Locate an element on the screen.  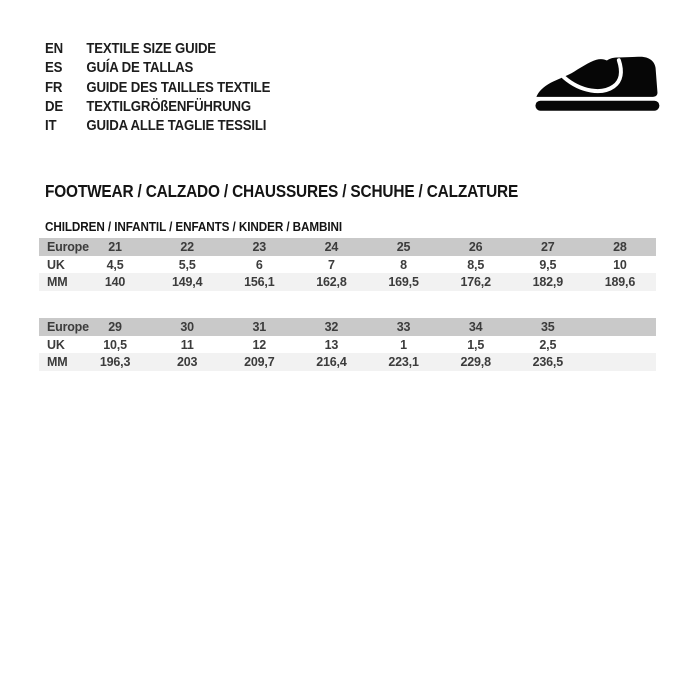
language-title: GUIDA ALLE TAGLIE TESSILI is located at coordinates (176, 126).